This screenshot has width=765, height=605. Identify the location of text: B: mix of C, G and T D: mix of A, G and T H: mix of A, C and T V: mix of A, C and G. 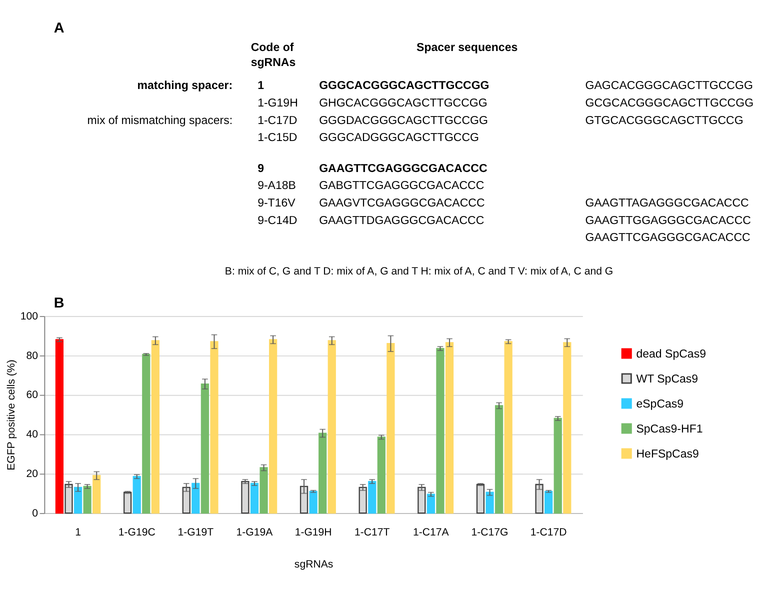
(419, 272).